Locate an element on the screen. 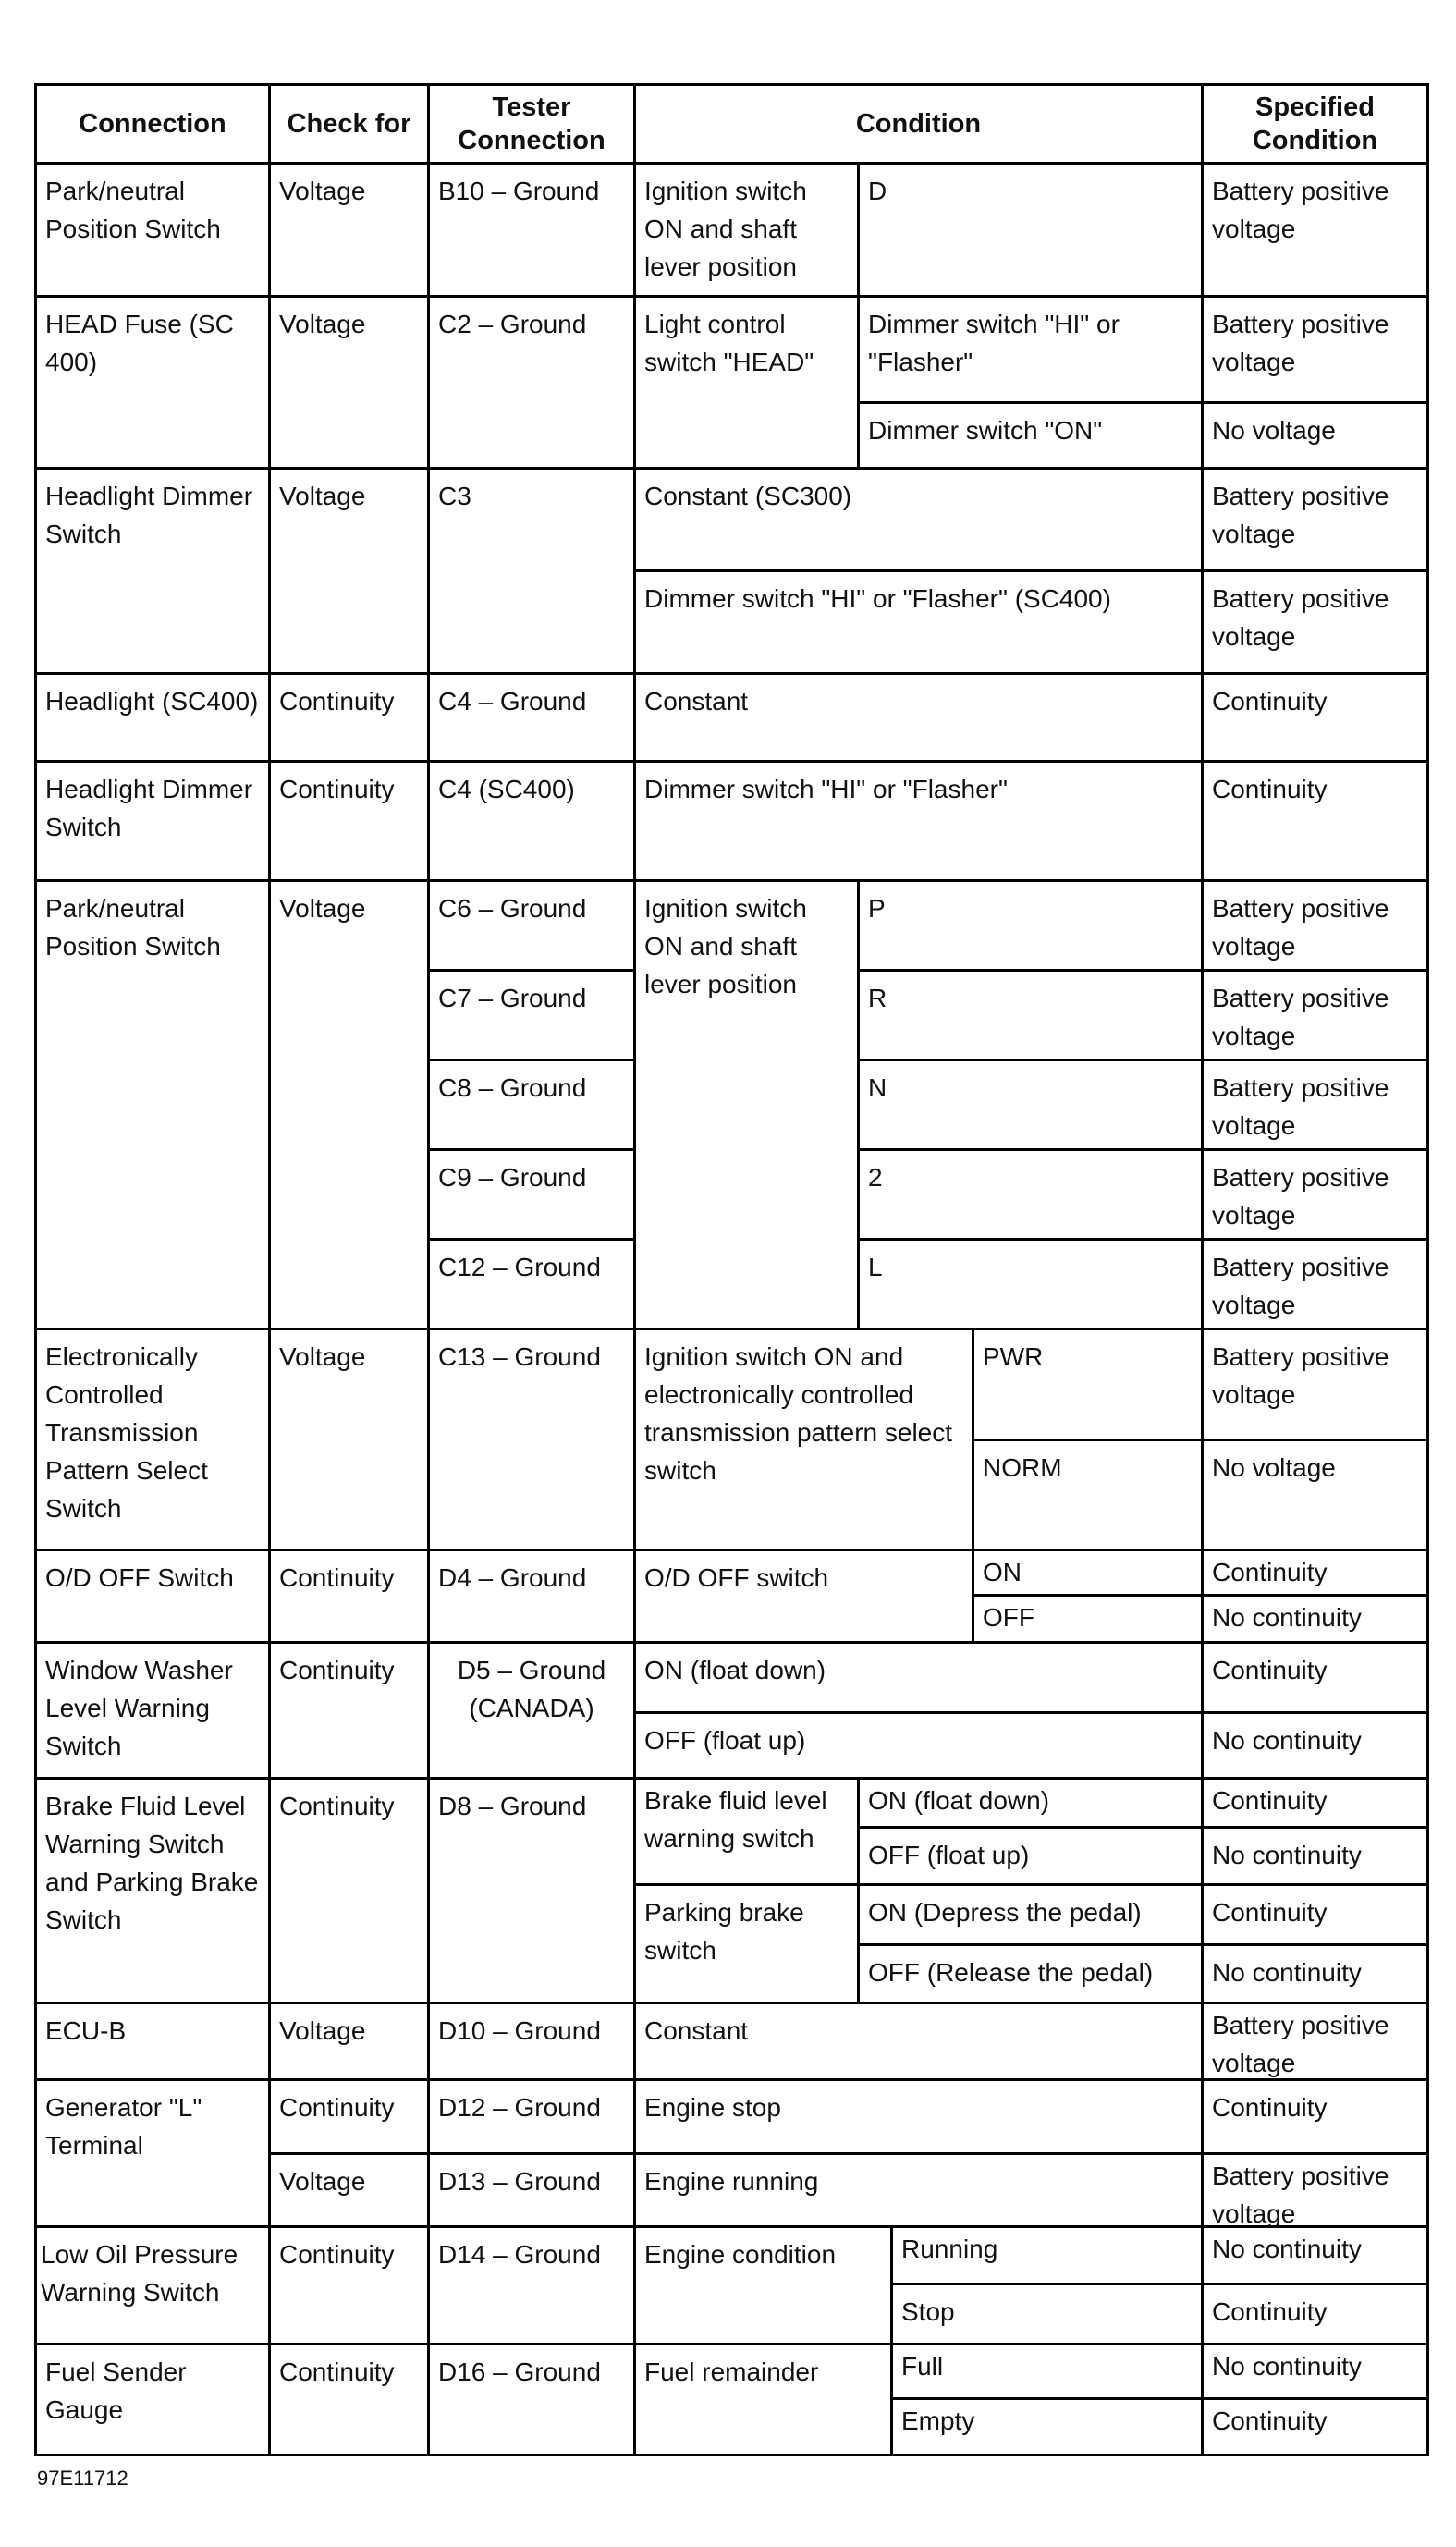  cell-connection: Headlight Dimmer Switch is located at coordinates (154, 822).